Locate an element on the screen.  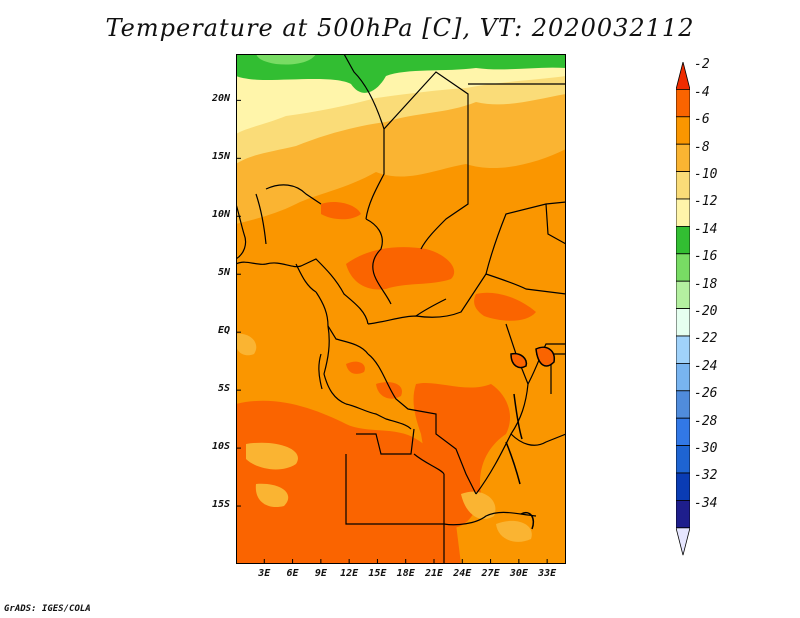
lakes is located at coordinates (530, 438).